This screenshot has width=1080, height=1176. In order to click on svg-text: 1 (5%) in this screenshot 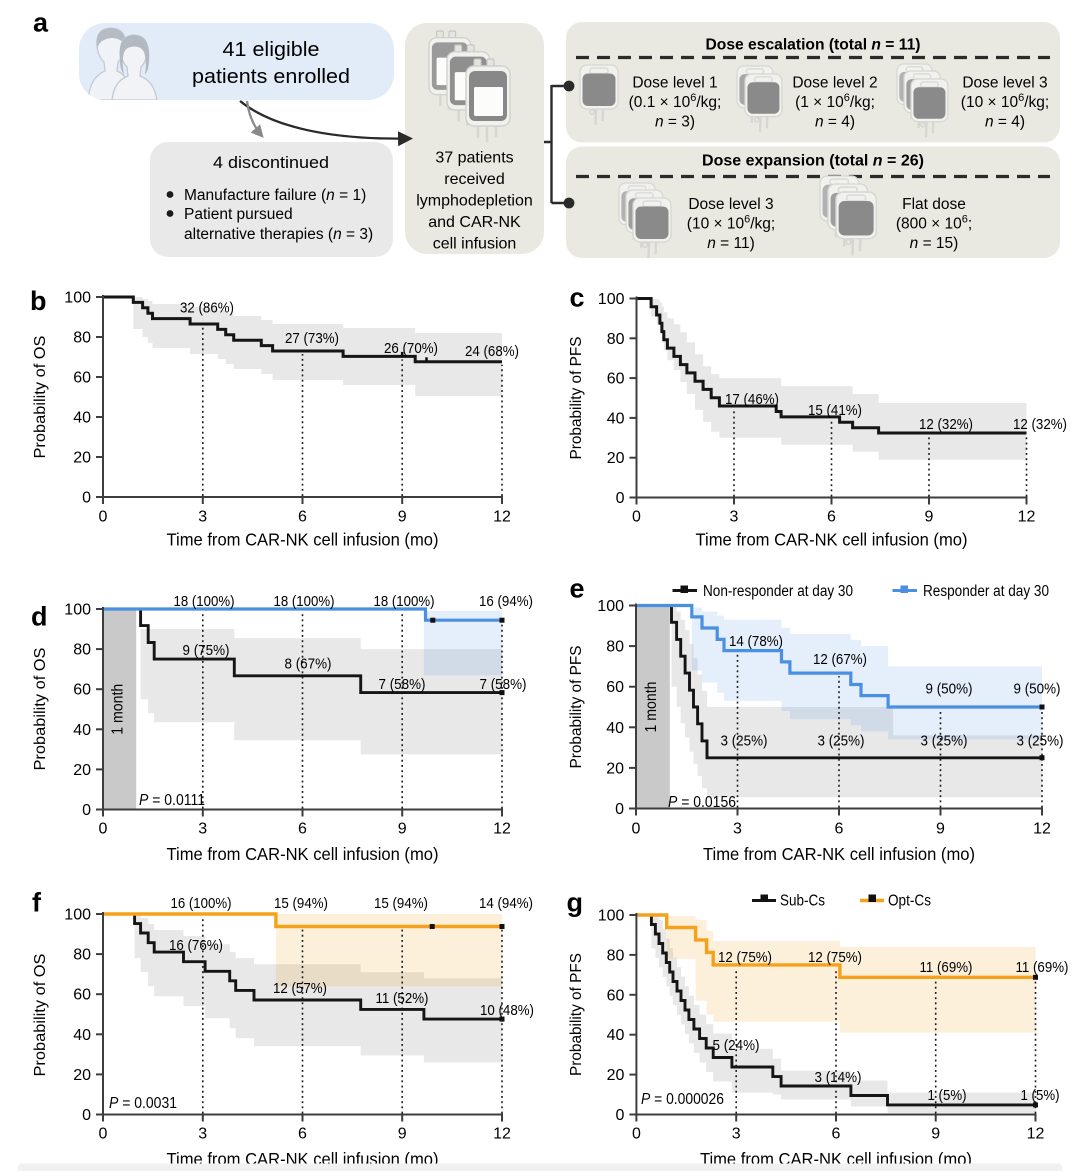, I will do `click(947, 1095)`.